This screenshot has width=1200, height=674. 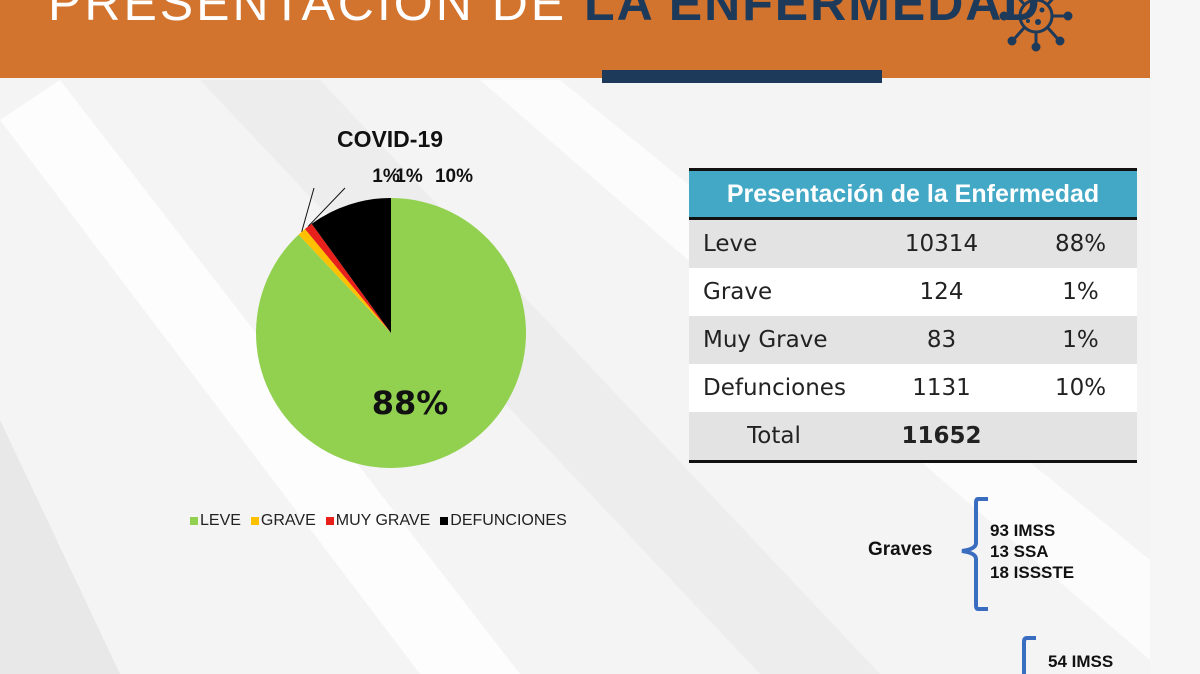 I want to click on legend-label-muy-grave: MUY GRAVE, so click(x=383, y=520).